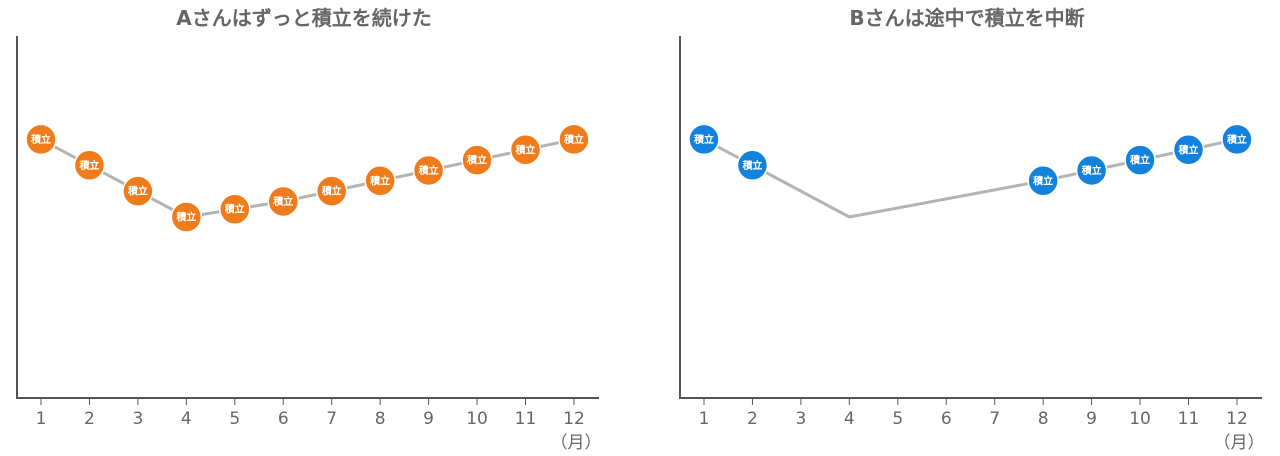 This screenshot has width=1280, height=456. Describe the element at coordinates (970, 178) in the screenshot. I see `chart-b-series-line` at that location.